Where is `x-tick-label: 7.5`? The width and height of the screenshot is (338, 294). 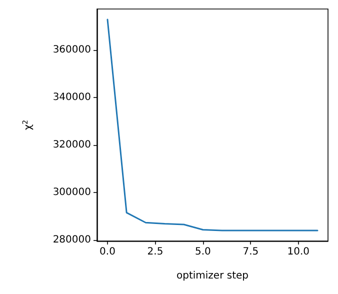 x-tick-label: 7.5 is located at coordinates (250, 252).